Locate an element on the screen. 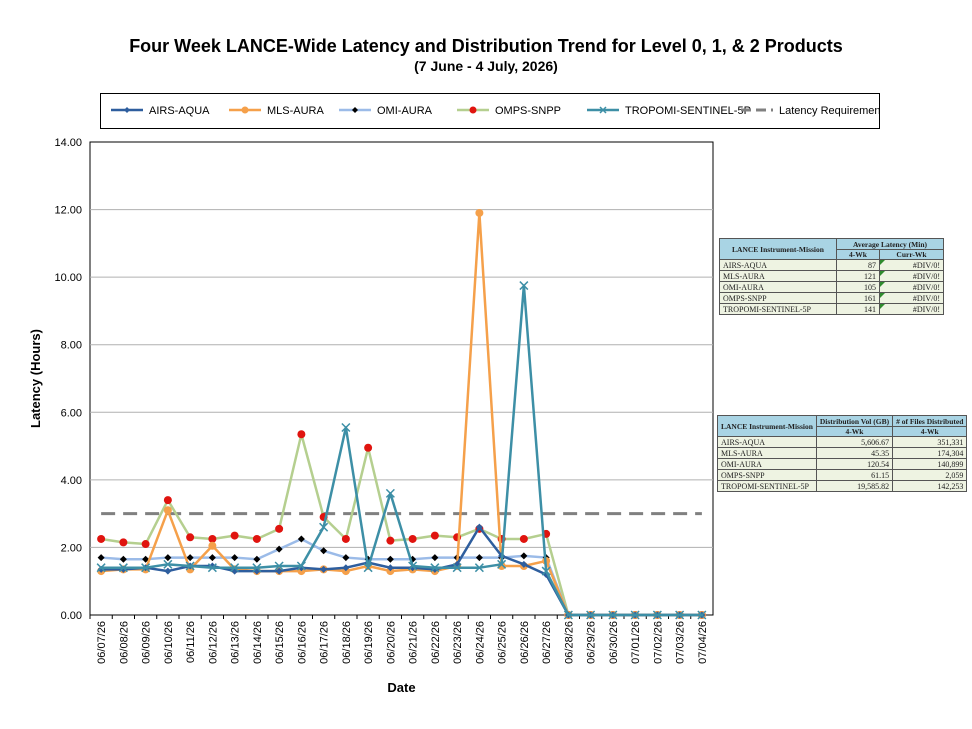  x-tick-label: 06/23/26 is located at coordinates (458, 642).